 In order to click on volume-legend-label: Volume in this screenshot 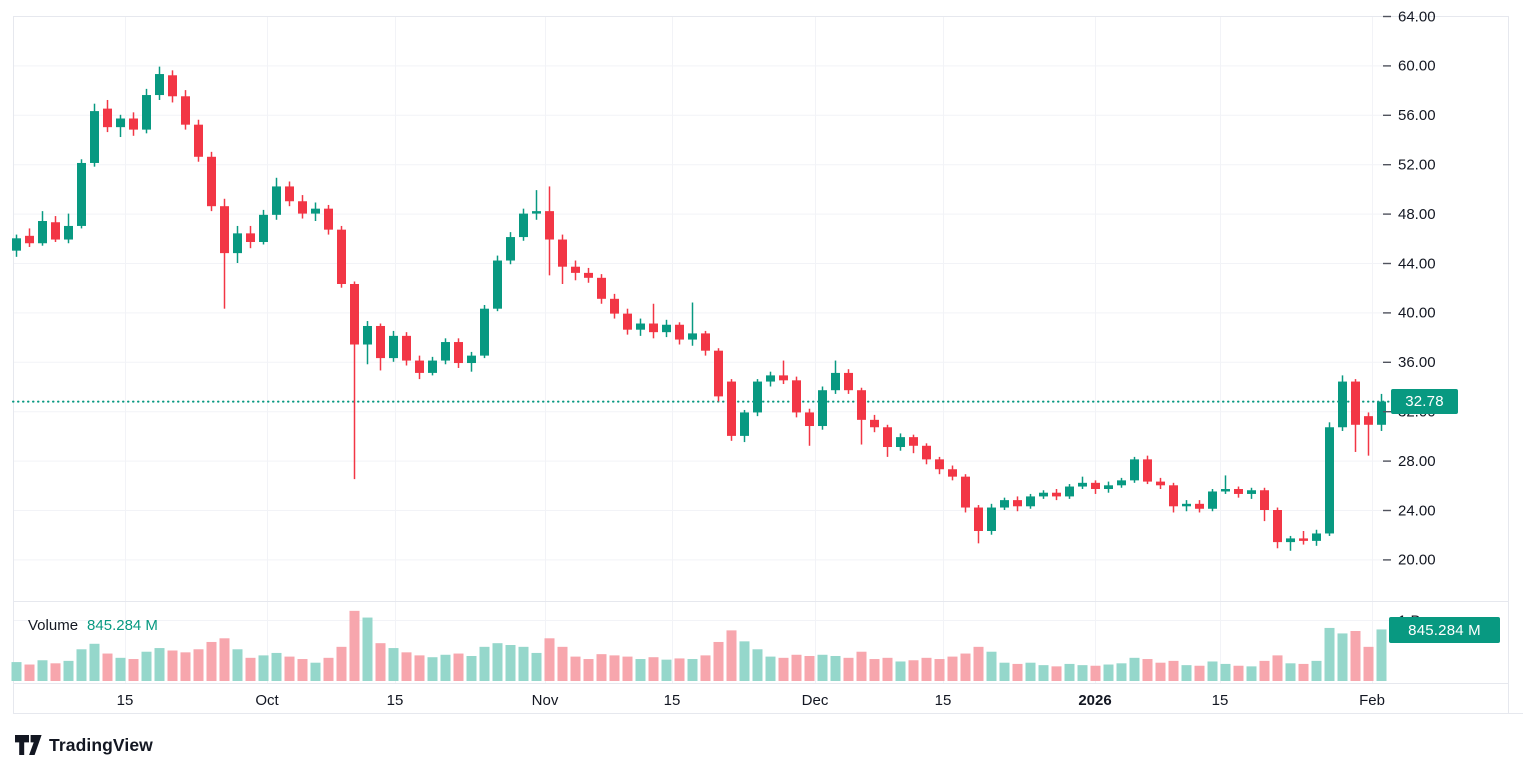, I will do `click(53, 625)`.